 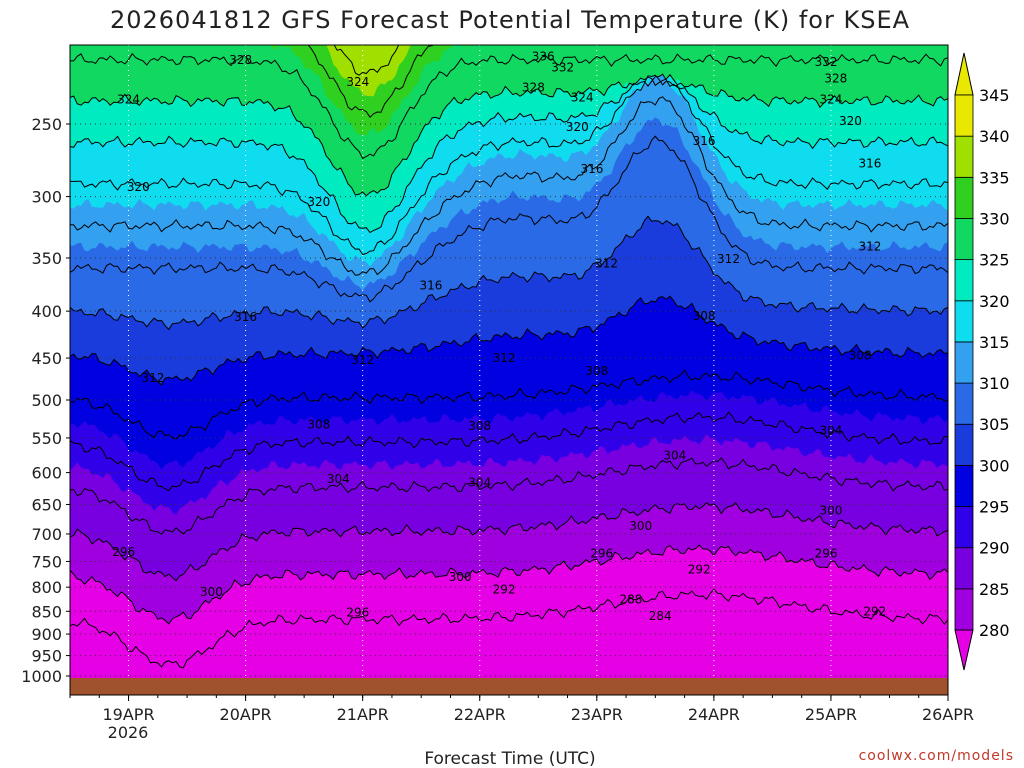 I want to click on y-tick-label-650: 650, so click(x=46, y=504).